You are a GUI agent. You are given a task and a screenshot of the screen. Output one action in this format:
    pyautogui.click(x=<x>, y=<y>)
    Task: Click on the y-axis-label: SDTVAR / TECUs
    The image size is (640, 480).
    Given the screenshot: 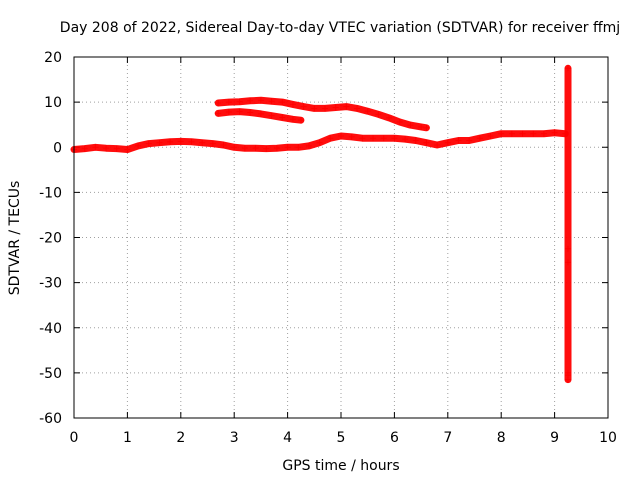 What is the action you would take?
    pyautogui.click(x=15, y=238)
    